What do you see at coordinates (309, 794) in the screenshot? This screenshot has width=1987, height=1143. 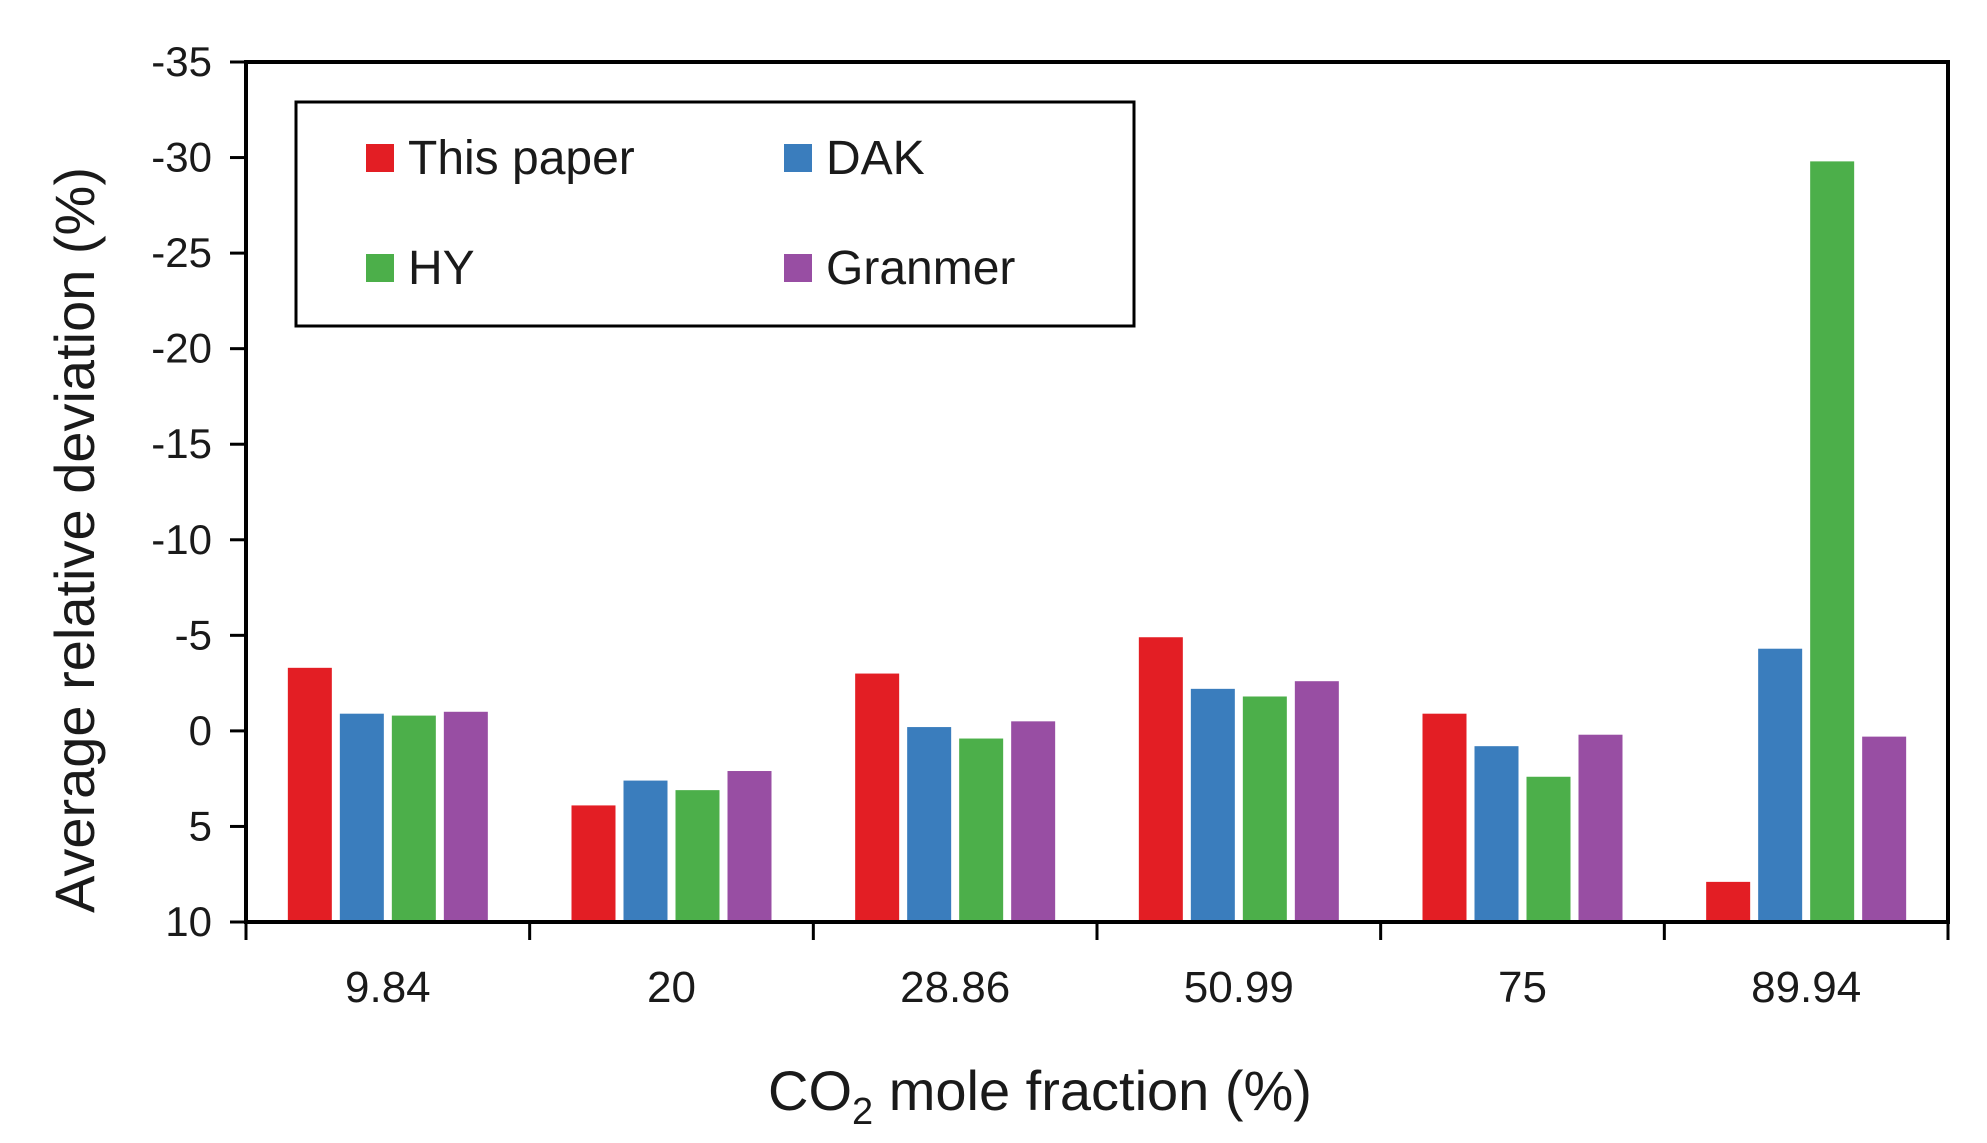 I see `bar-this-paper-9.84` at bounding box center [309, 794].